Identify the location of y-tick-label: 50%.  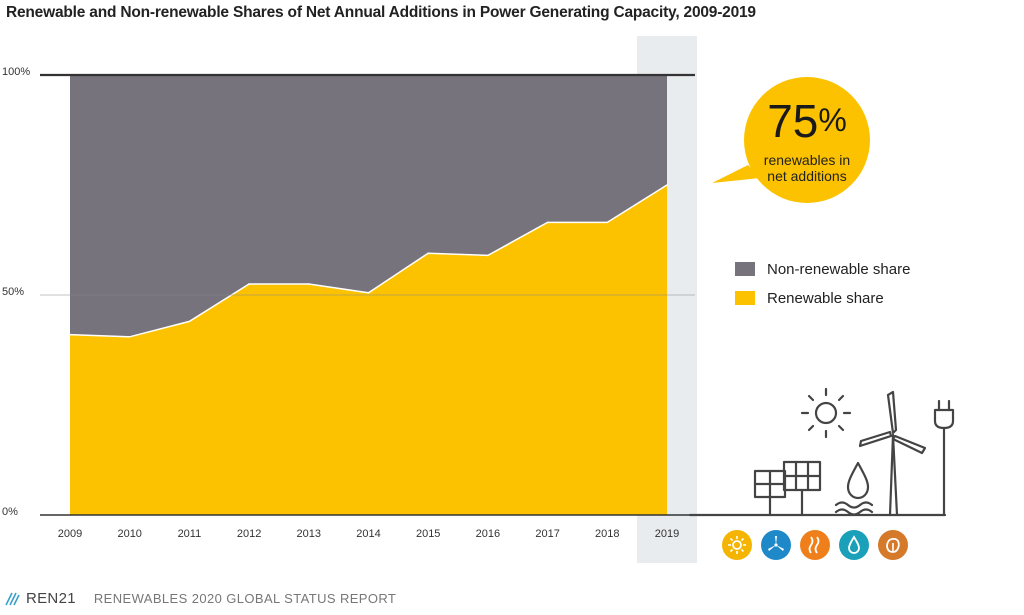
(13, 292).